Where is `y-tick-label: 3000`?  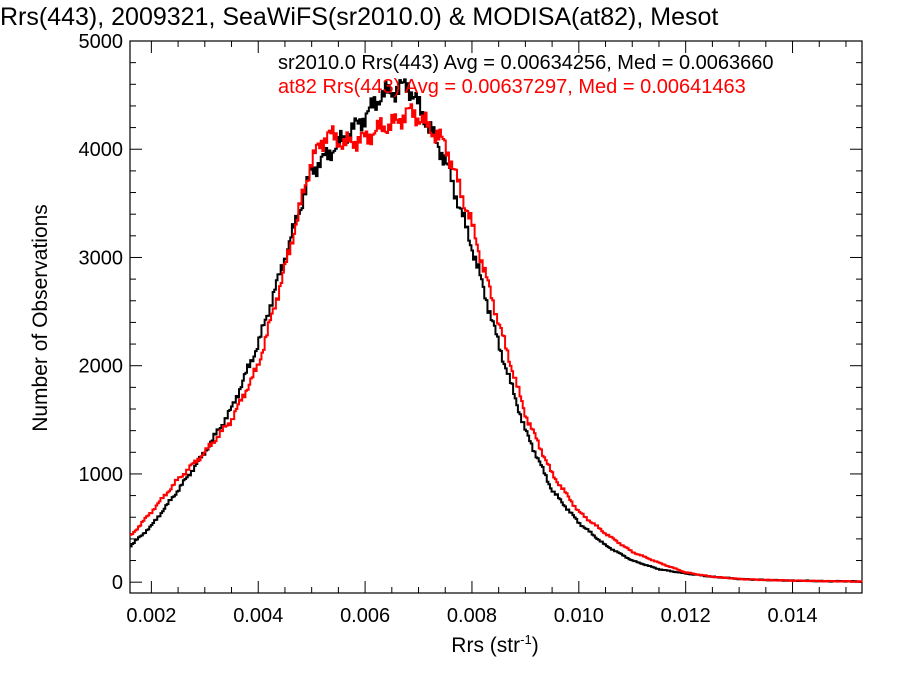 y-tick-label: 3000 is located at coordinates (101, 258).